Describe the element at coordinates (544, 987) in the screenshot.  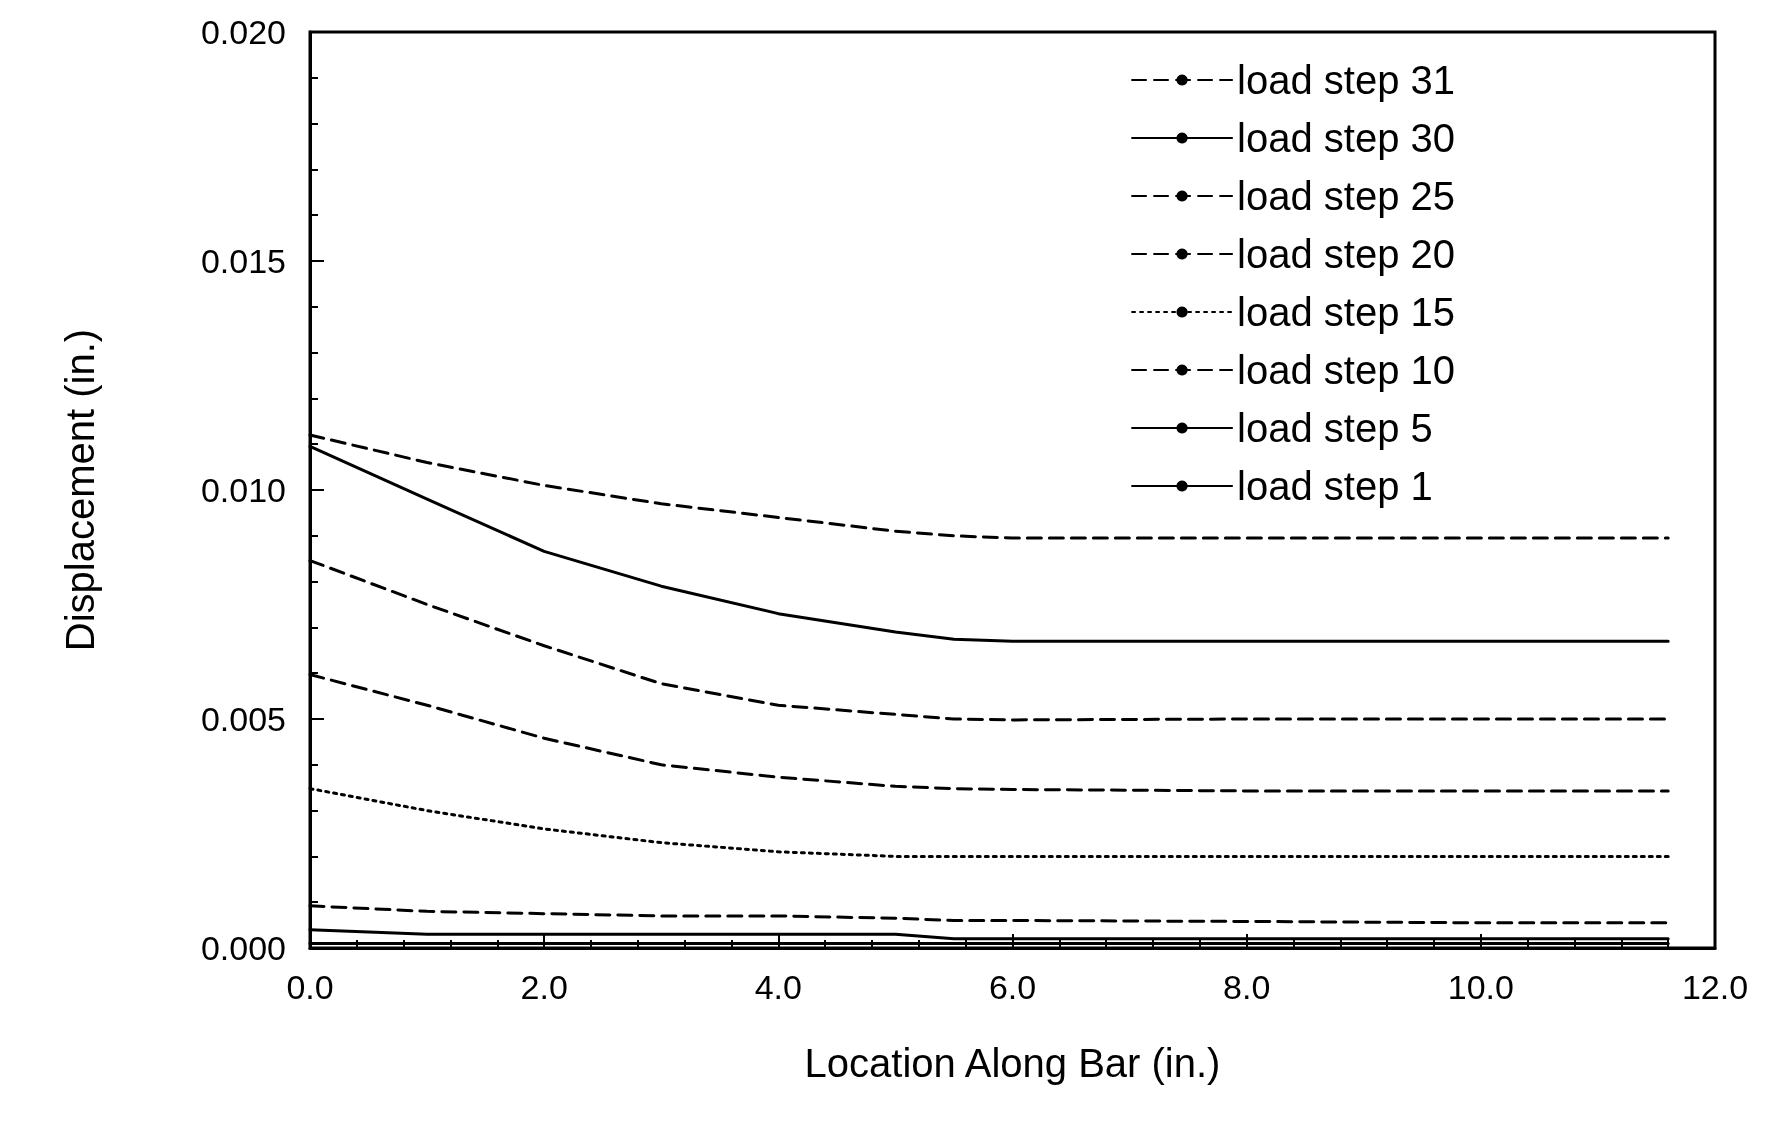
I see `x-tick-label: 2.0` at that location.